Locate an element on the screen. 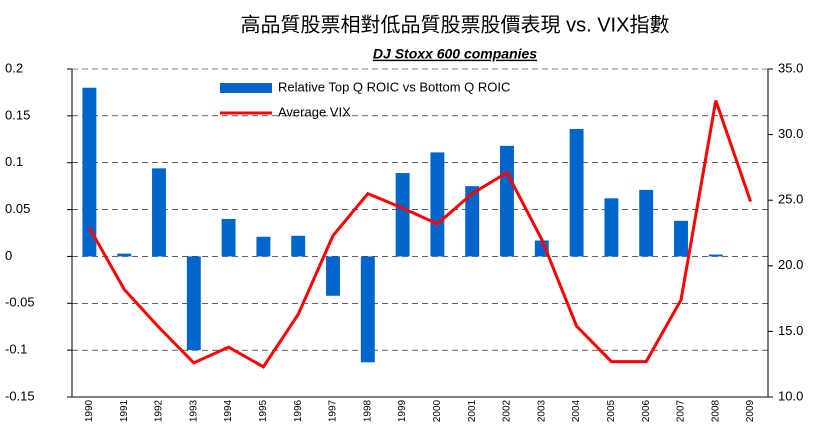  x-tick-label: 2000 is located at coordinates (437, 410).